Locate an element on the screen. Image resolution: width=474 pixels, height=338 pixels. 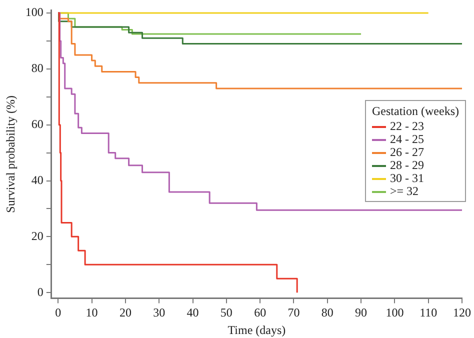
legend-title: Gestation (weeks) is located at coordinates (415, 111).